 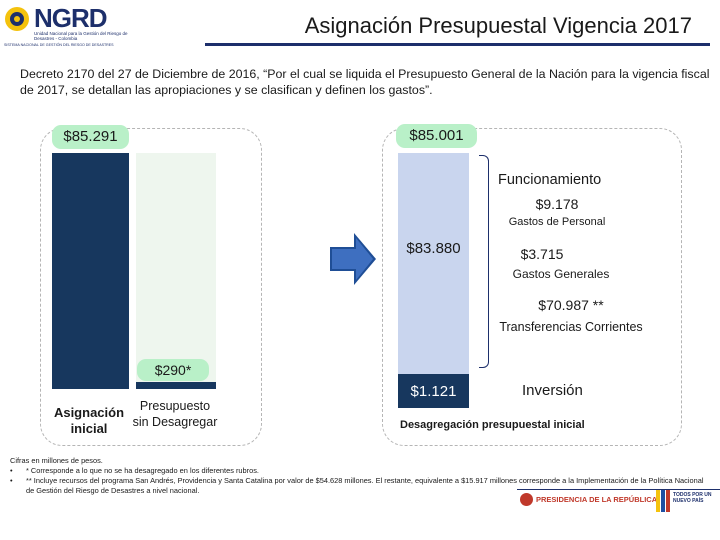 I want to click on total-value-pill: $85.291, so click(x=90, y=137).